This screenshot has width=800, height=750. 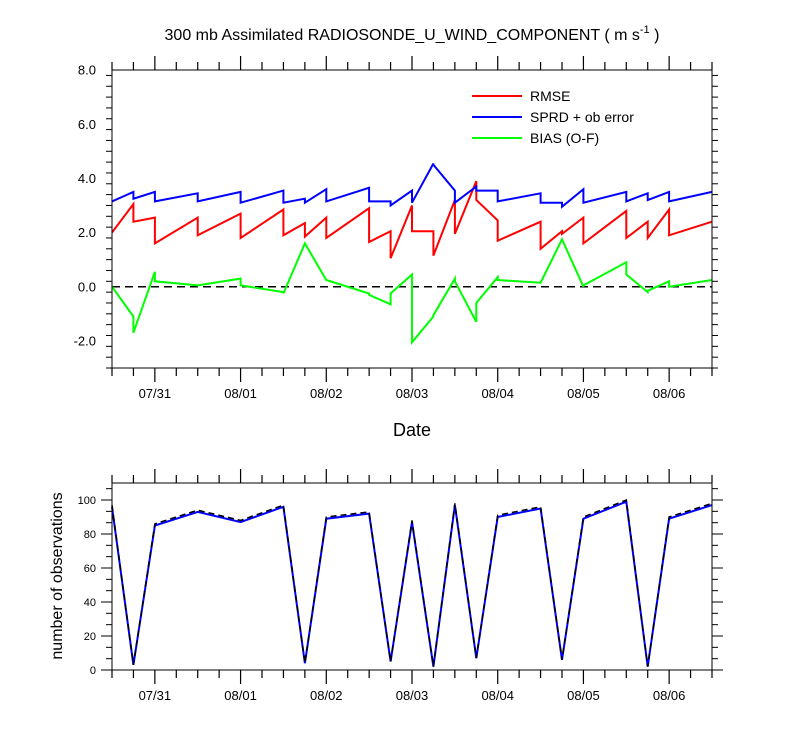 I want to click on bottom-x-tick-labels: 07/31 08/01 08/02 08/03 08/04 08/05 08/06, so click(x=412, y=695).